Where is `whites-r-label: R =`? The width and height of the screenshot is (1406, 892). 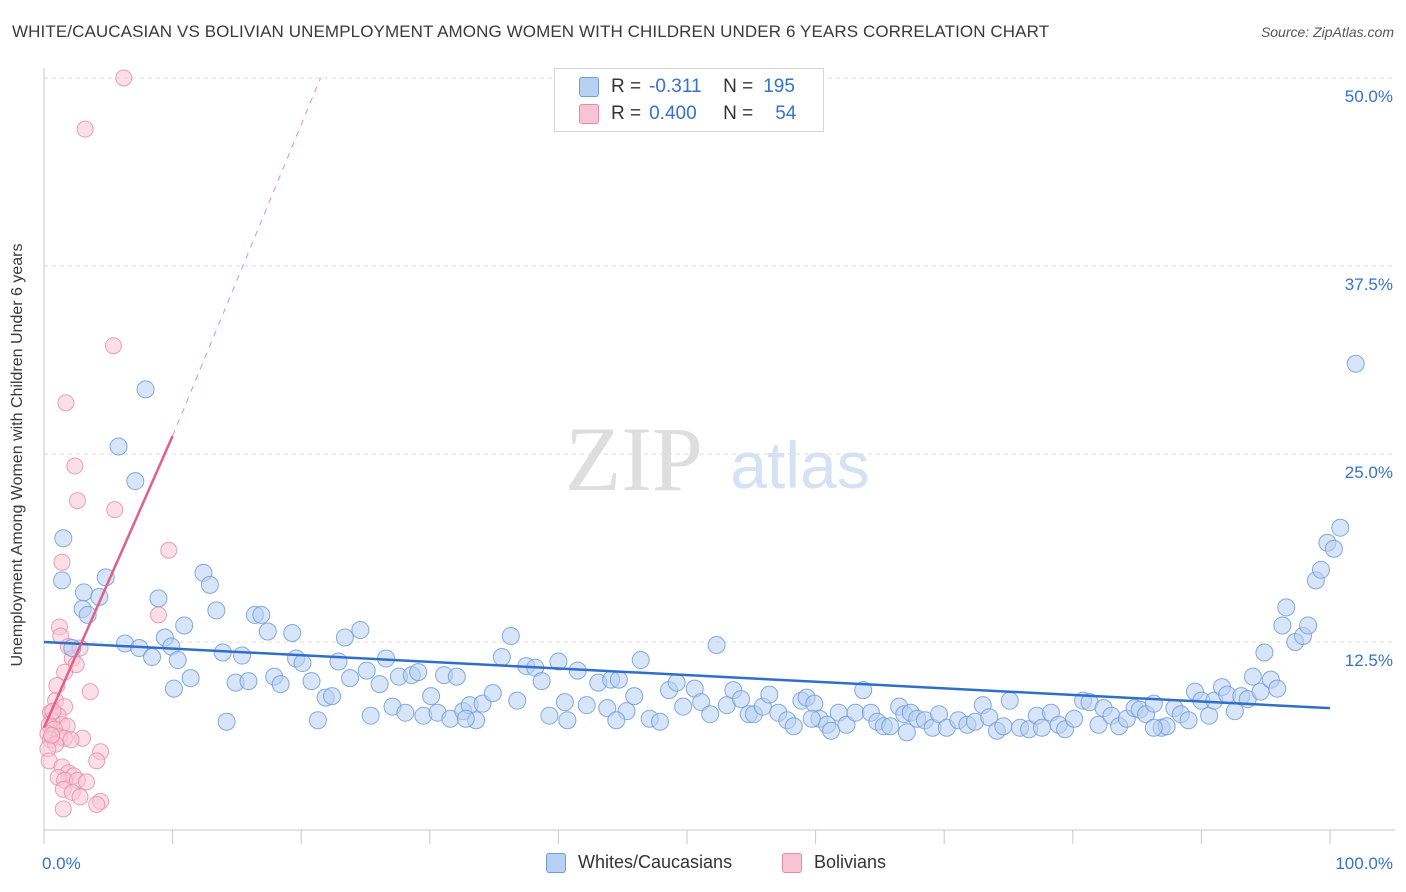 whites-r-label: R = is located at coordinates (626, 86).